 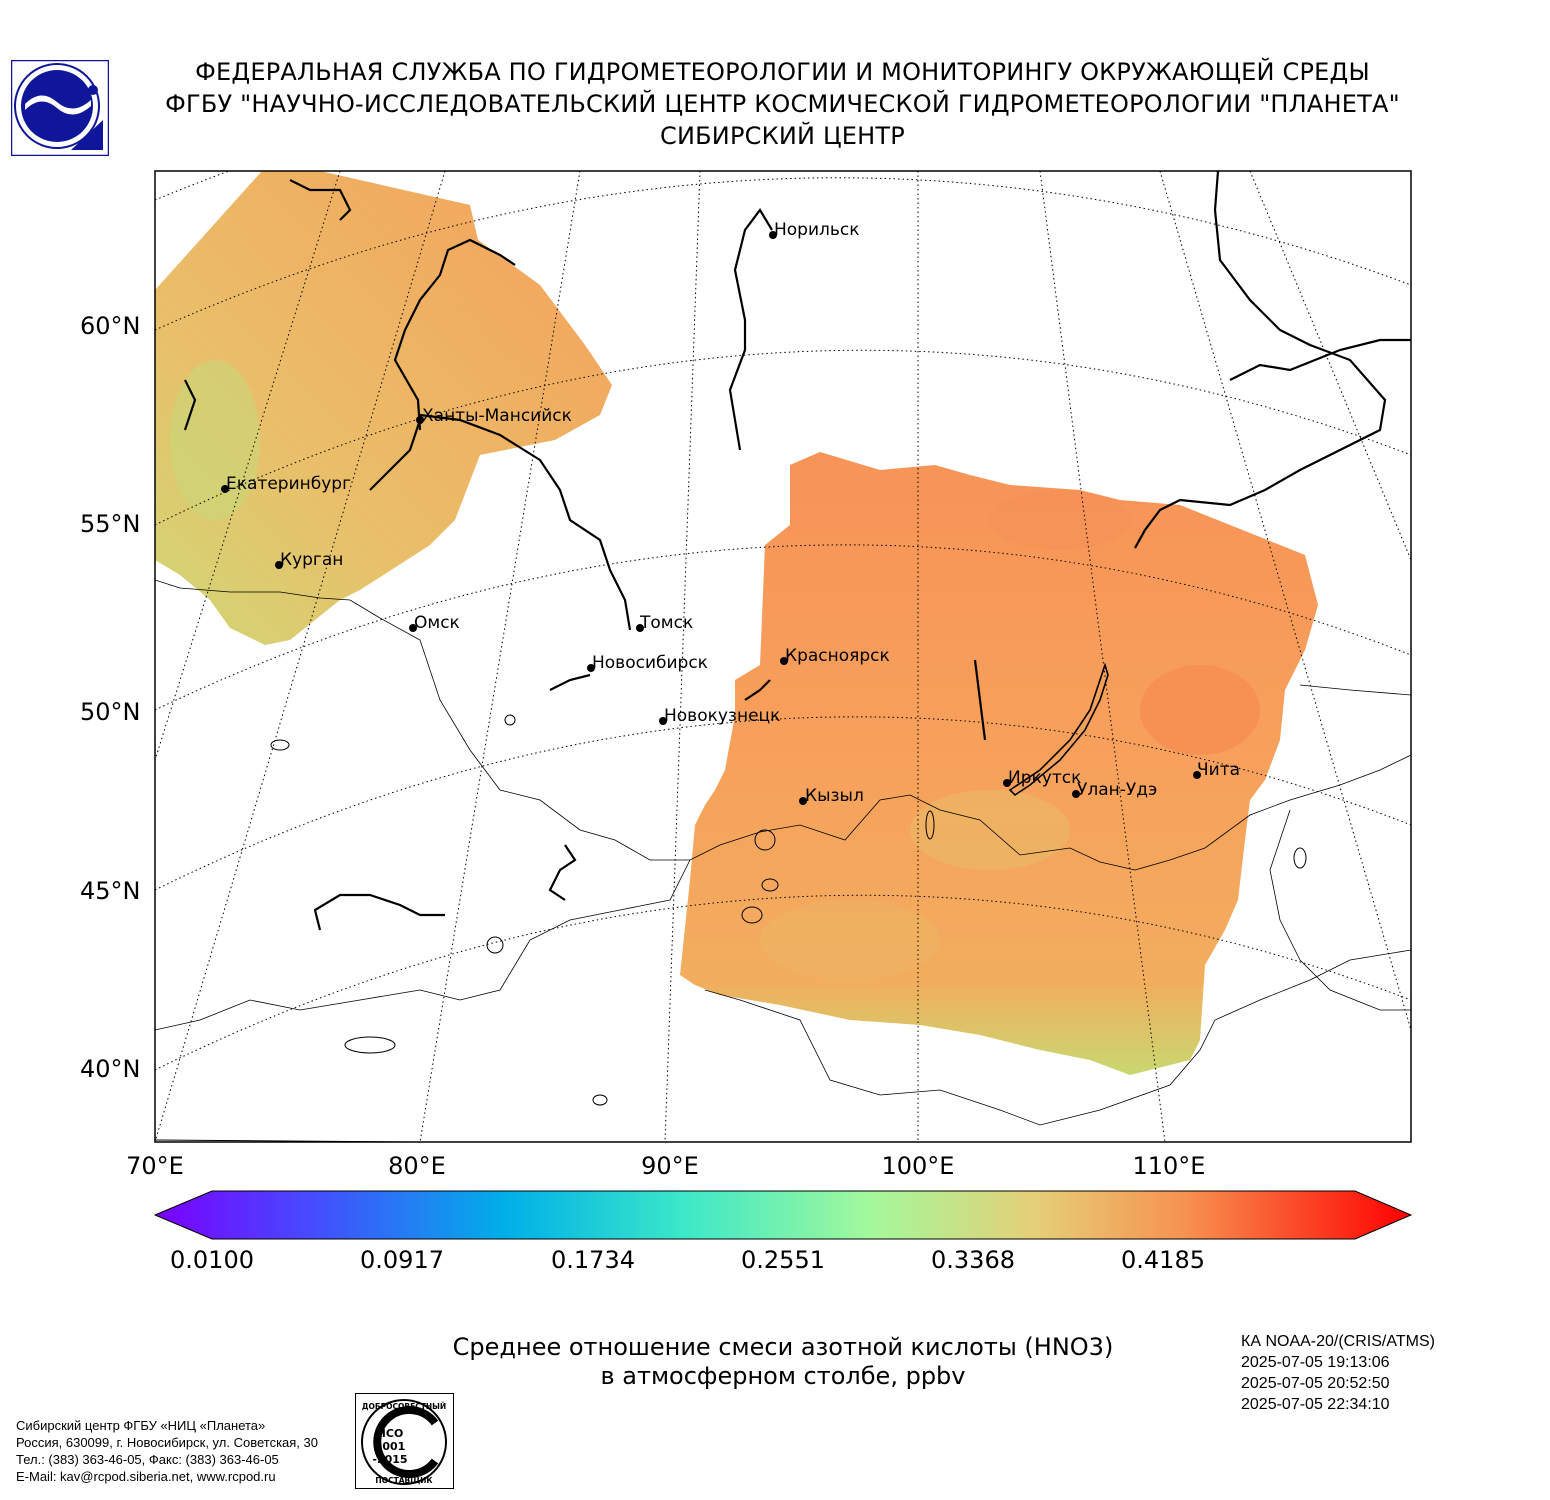 What do you see at coordinates (155, 1166) in the screenshot?
I see `lon-label: 70°E` at bounding box center [155, 1166].